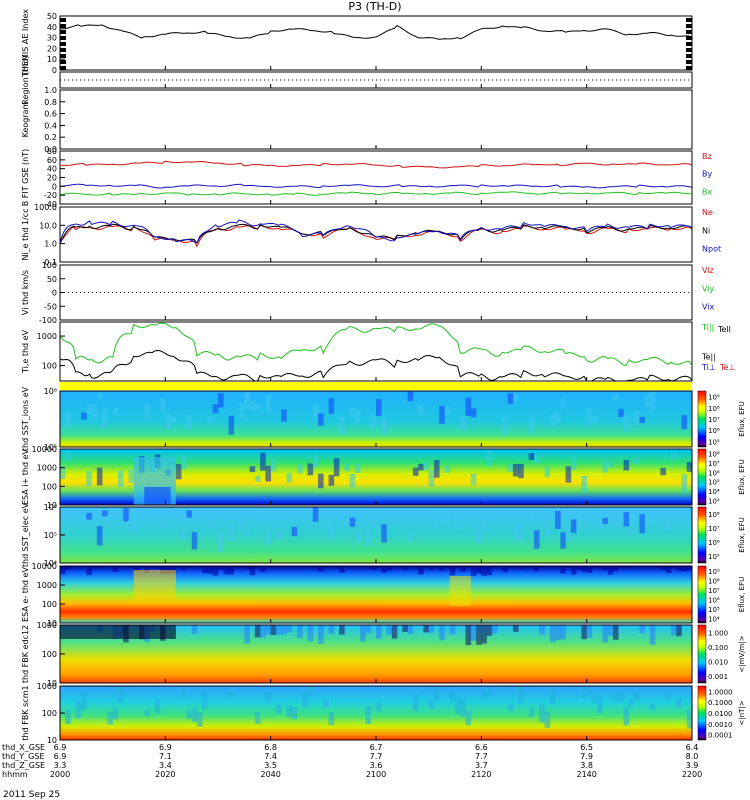 The height and width of the screenshot is (800, 750). What do you see at coordinates (376, 756) in the screenshot?
I see `time-axis-value: 7.7` at bounding box center [376, 756].